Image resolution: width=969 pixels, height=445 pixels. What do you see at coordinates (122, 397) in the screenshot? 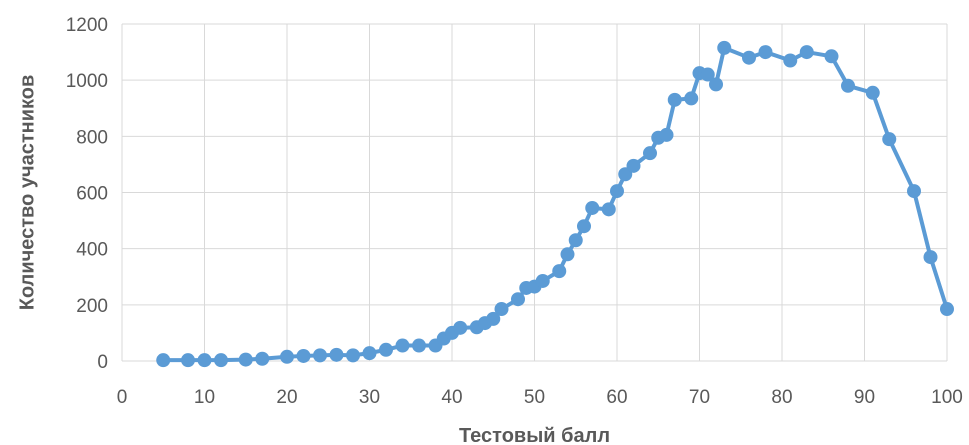
I see `x-tick-label: 0` at bounding box center [122, 397].